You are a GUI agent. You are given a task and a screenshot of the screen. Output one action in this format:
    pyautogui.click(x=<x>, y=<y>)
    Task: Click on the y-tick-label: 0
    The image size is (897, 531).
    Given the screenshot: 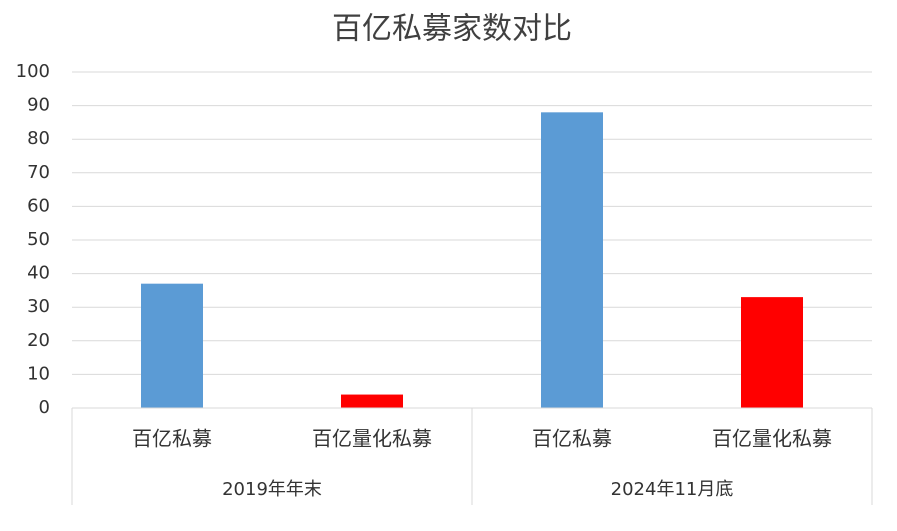 What is the action you would take?
    pyautogui.click(x=44, y=407)
    